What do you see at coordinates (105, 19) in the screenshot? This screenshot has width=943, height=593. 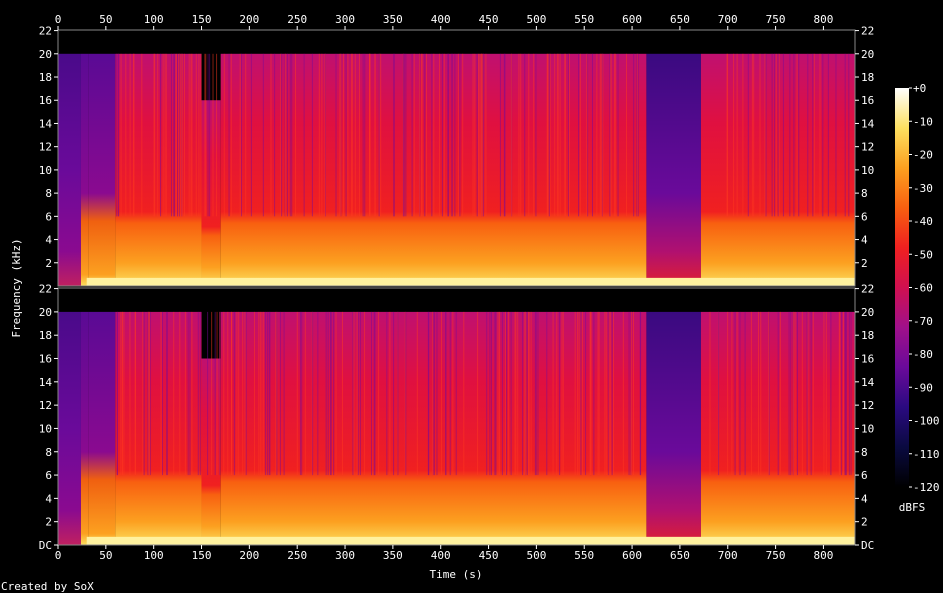 I see `x-tick-label-top: 50` at bounding box center [105, 19].